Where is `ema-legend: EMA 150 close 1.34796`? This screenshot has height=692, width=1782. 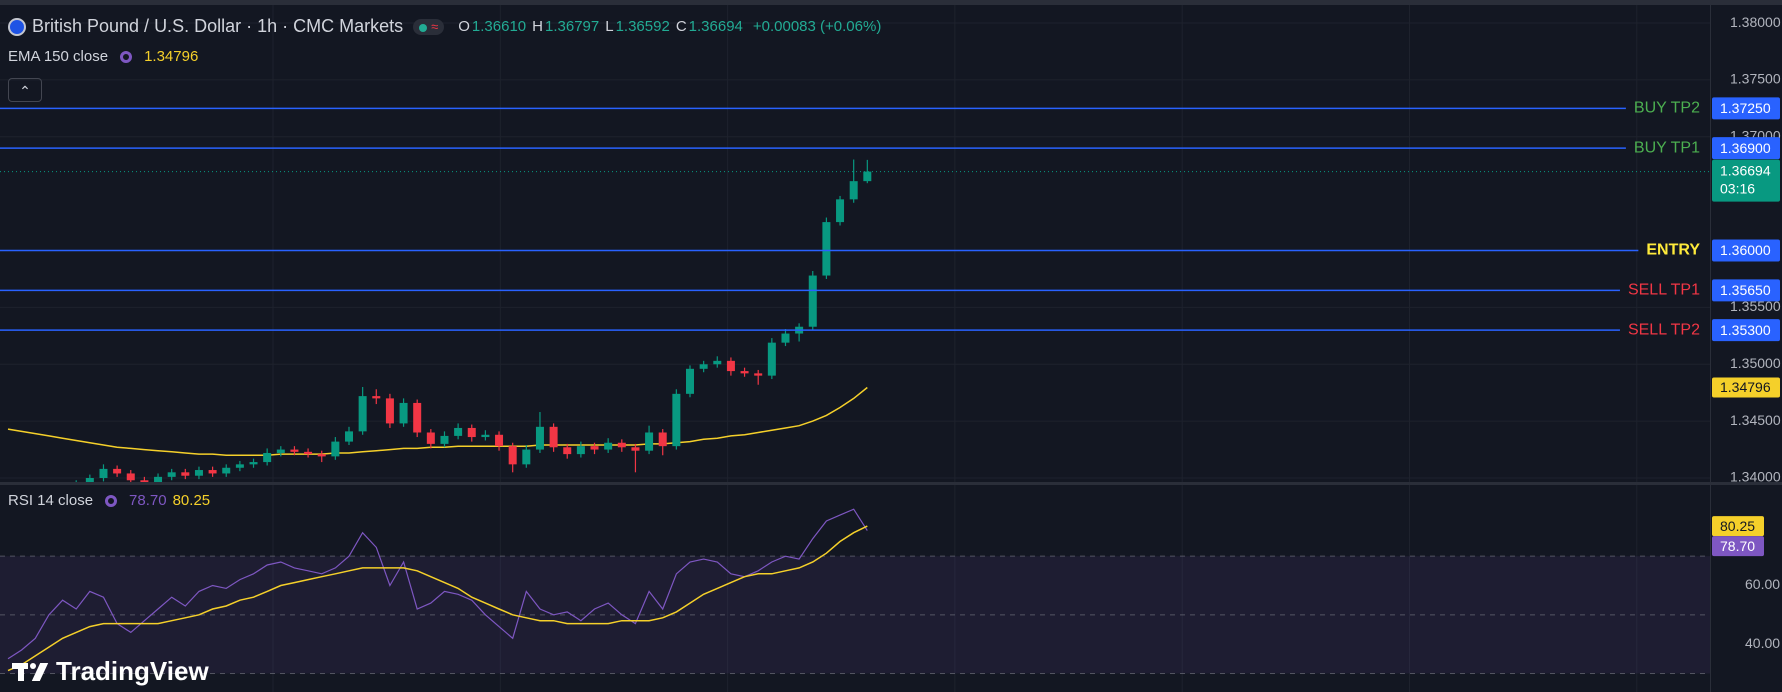 ema-legend: EMA 150 close 1.34796 is located at coordinates (103, 56).